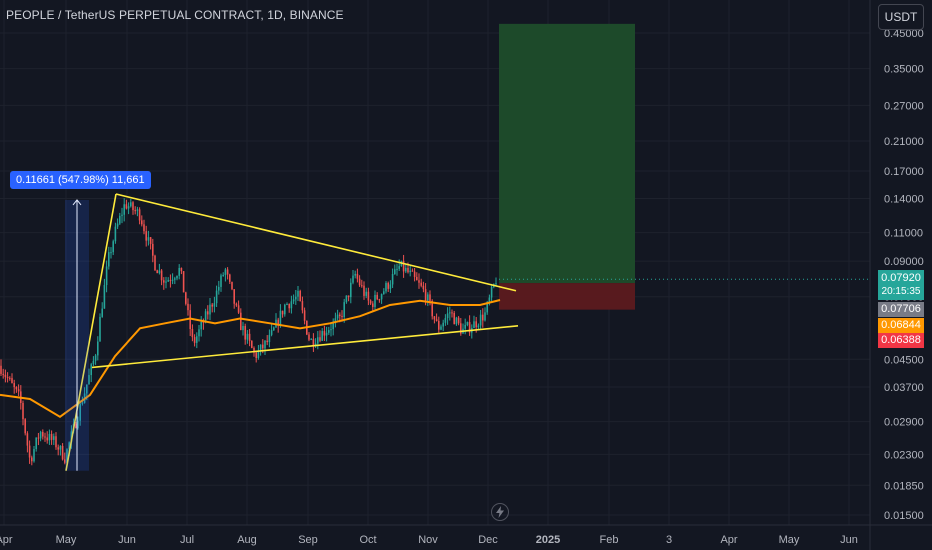  I want to click on triangle-lower-line, so click(305, 347).